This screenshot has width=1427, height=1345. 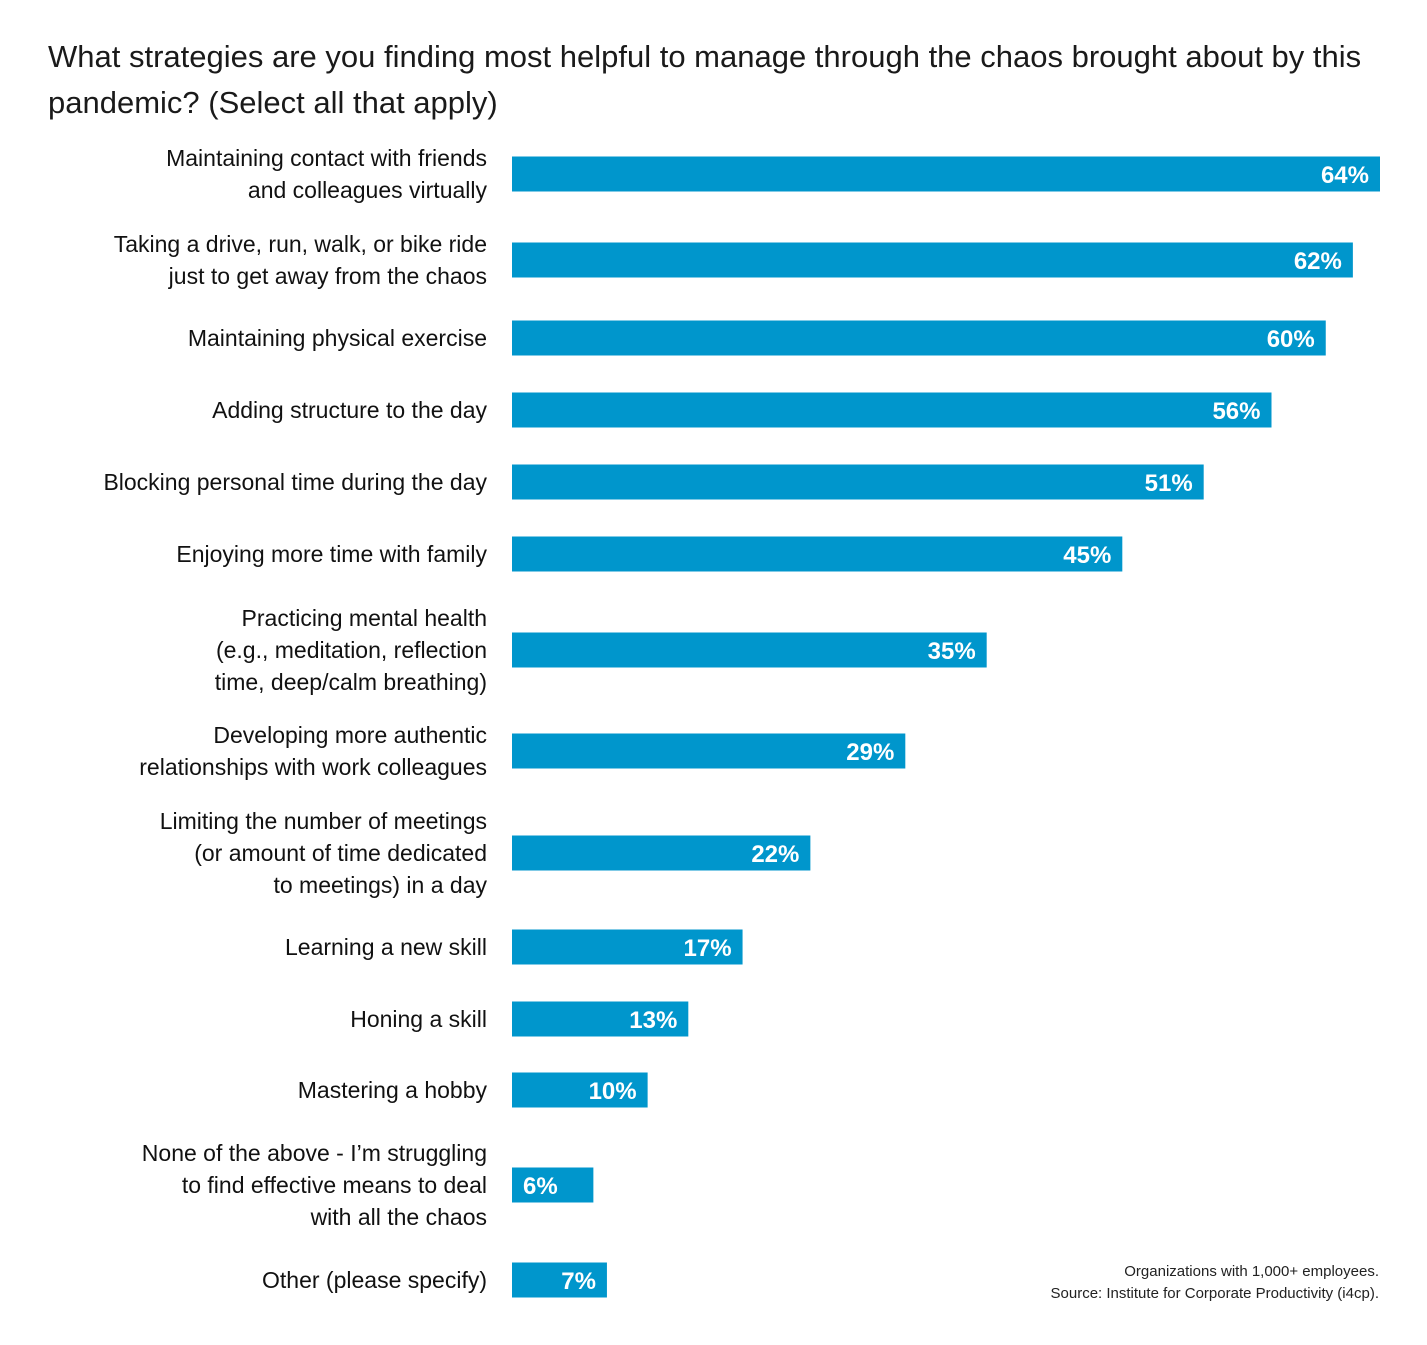 What do you see at coordinates (1087, 555) in the screenshot?
I see `bar-value-label: 45%` at bounding box center [1087, 555].